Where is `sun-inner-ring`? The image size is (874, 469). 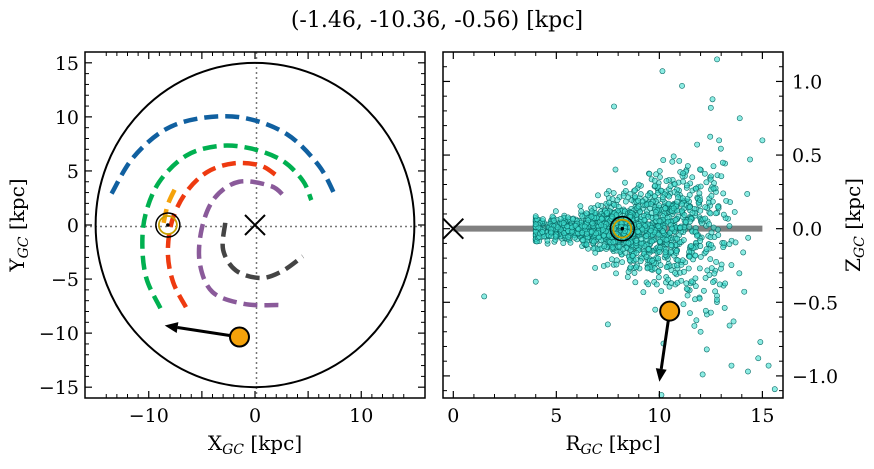
sun-inner-ring is located at coordinates (622, 228).